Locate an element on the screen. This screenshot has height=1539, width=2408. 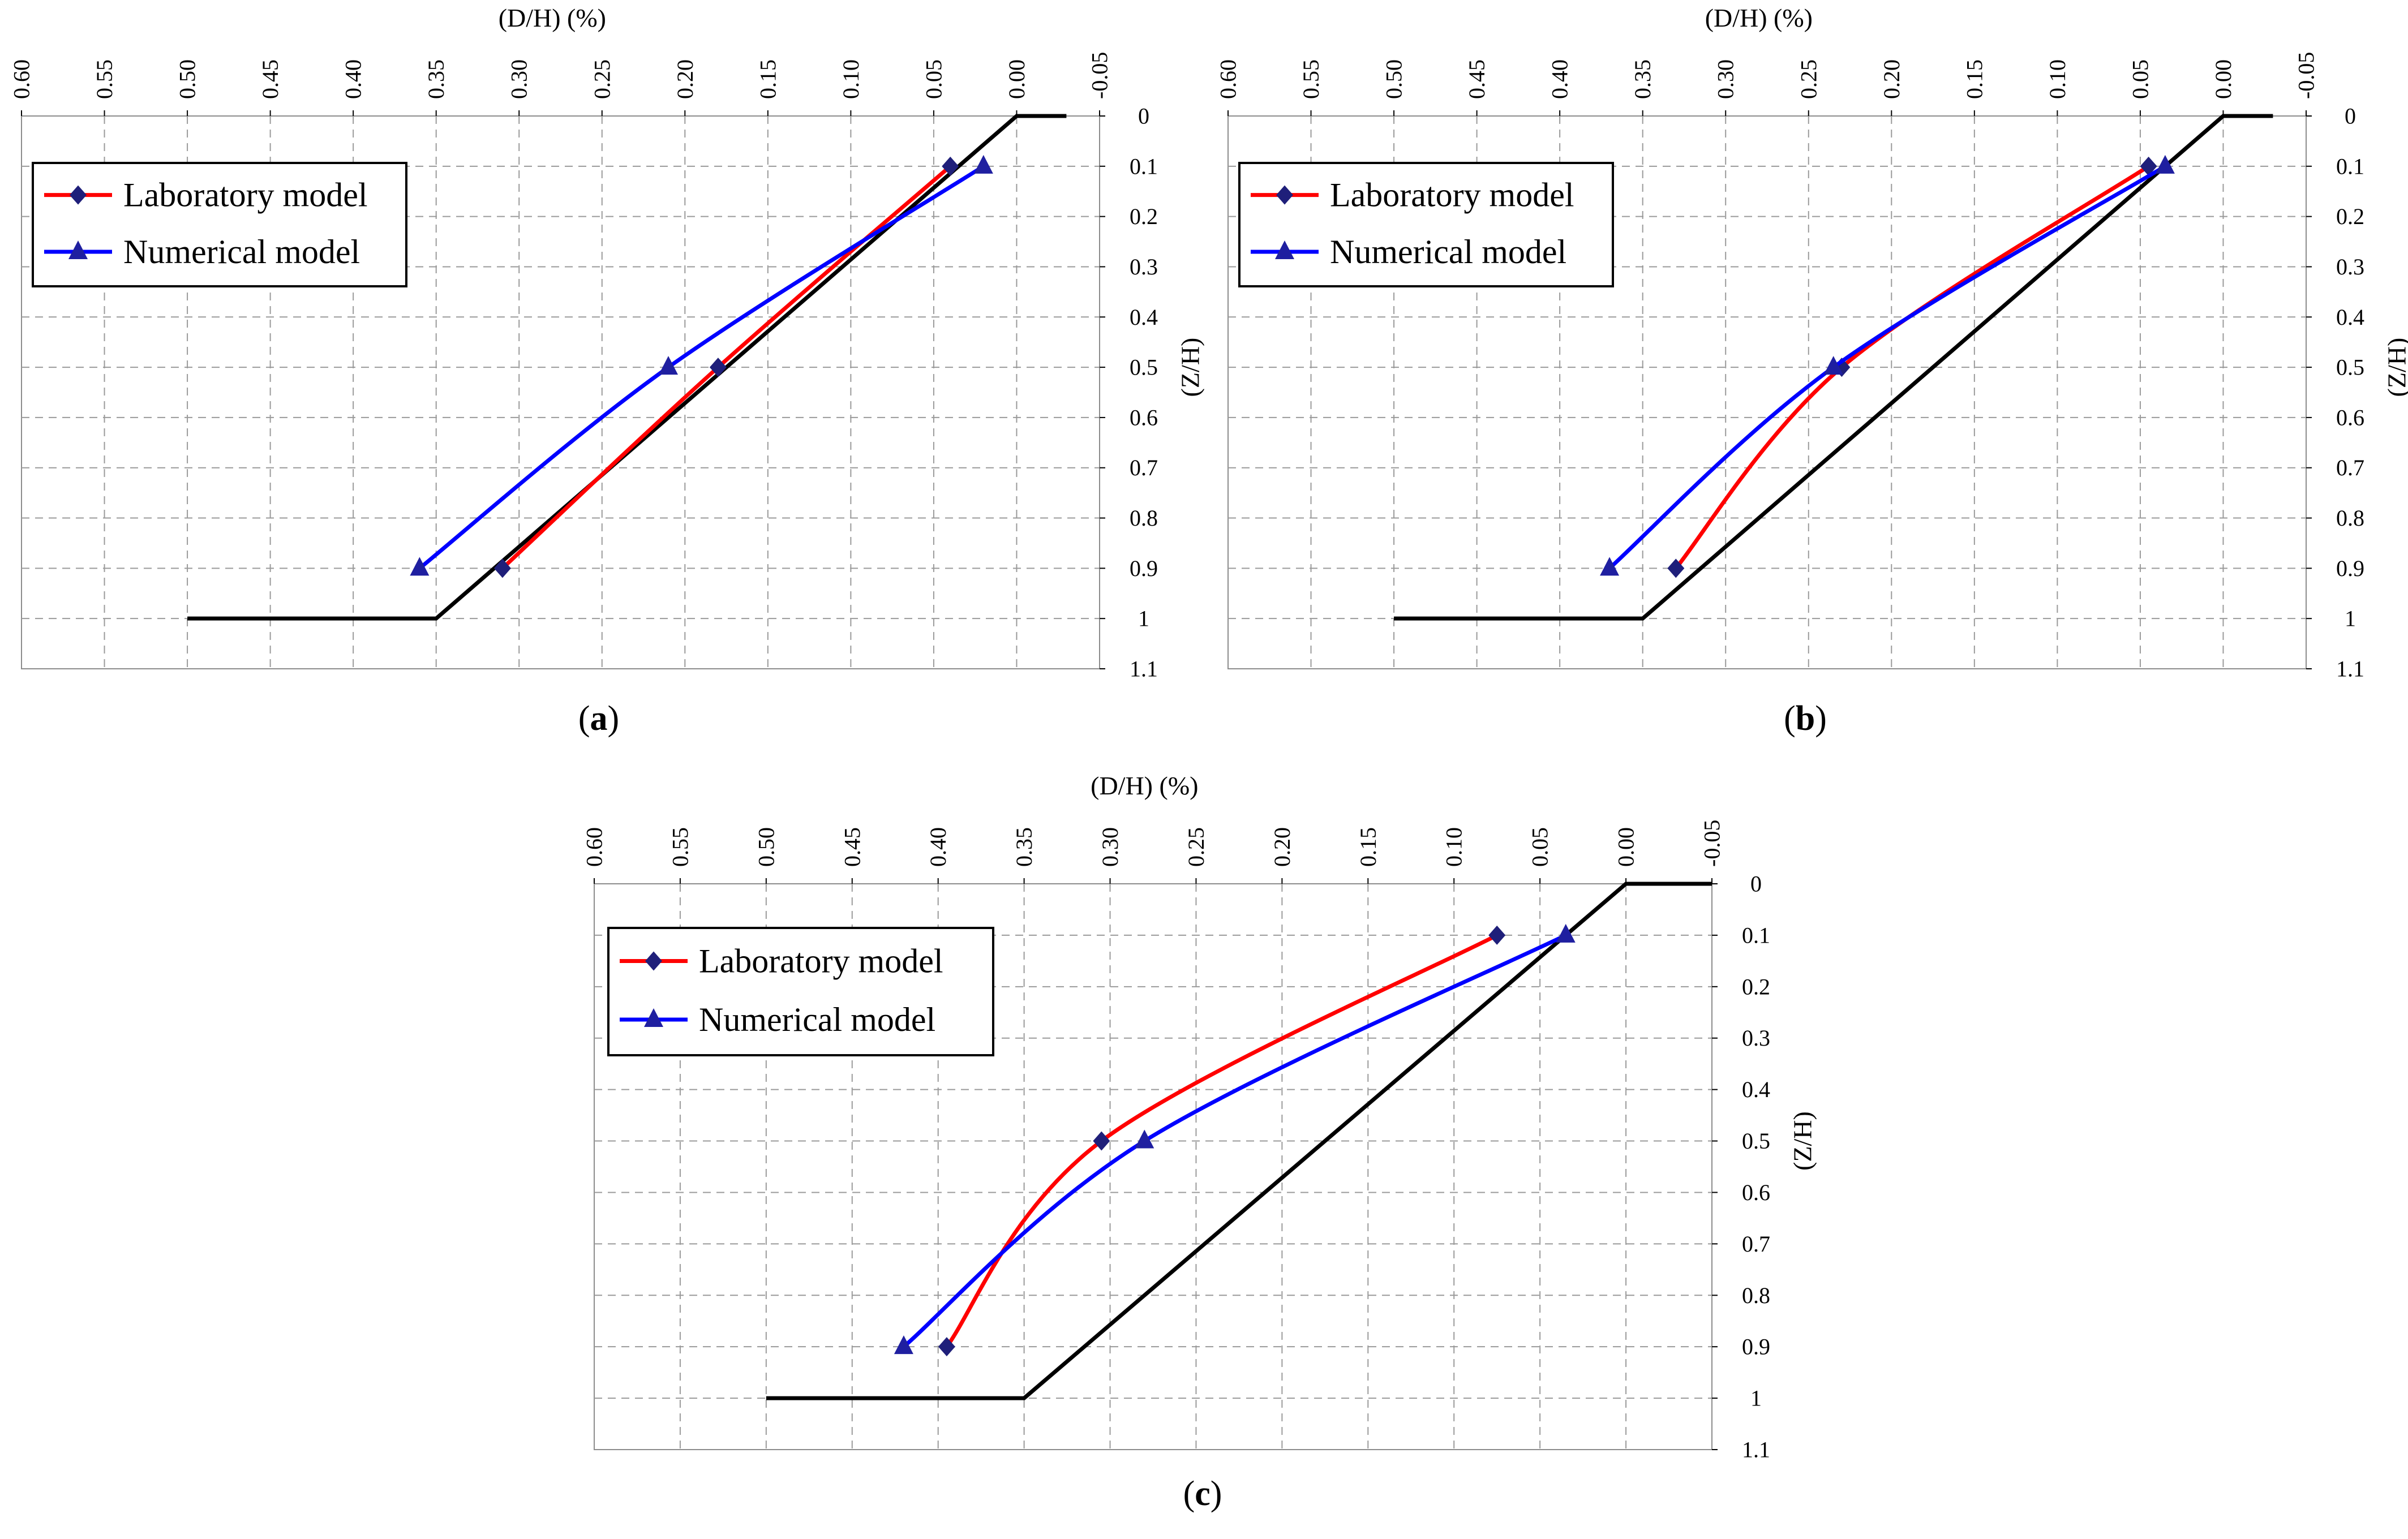
legend-laboratory-label: Laboratory model is located at coordinates (821, 961).